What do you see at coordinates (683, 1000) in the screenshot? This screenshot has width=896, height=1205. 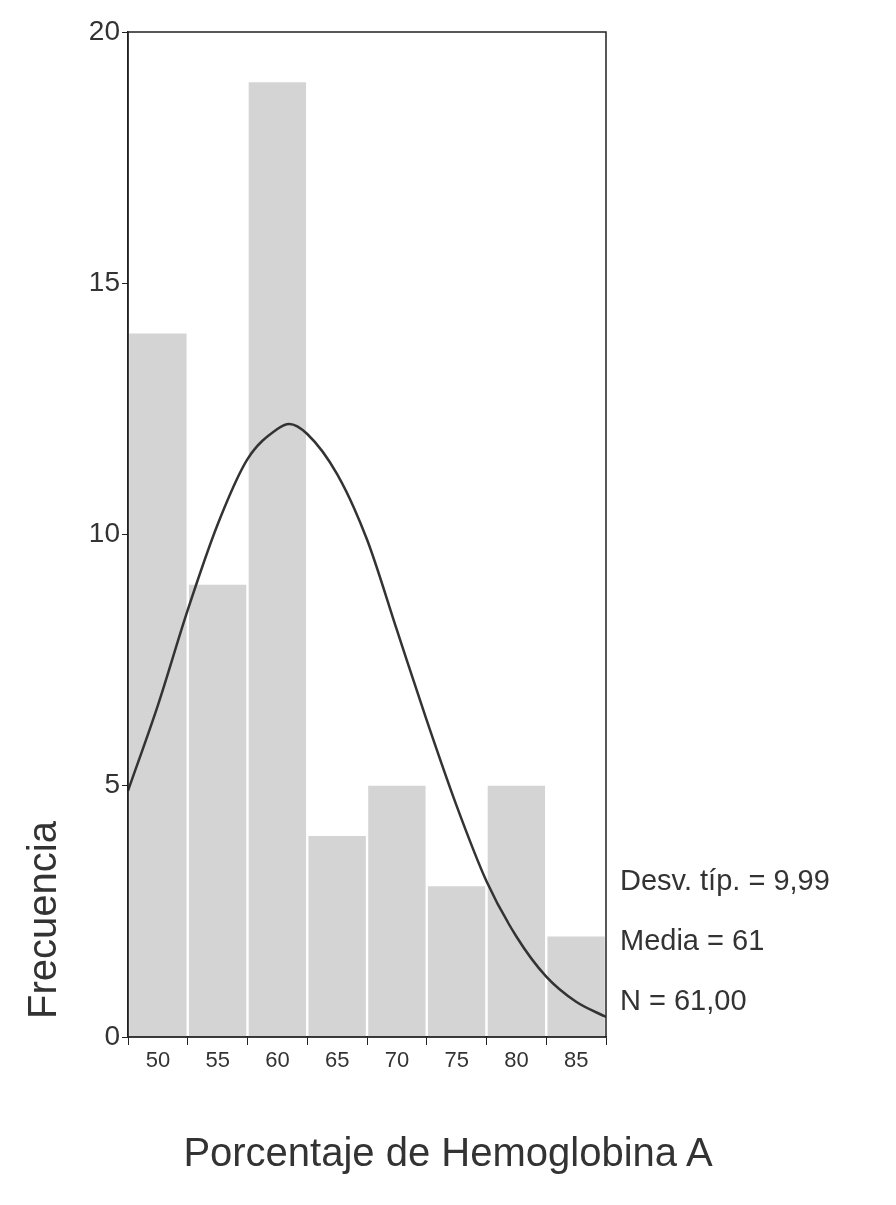 I see `text: N = 61,00` at bounding box center [683, 1000].